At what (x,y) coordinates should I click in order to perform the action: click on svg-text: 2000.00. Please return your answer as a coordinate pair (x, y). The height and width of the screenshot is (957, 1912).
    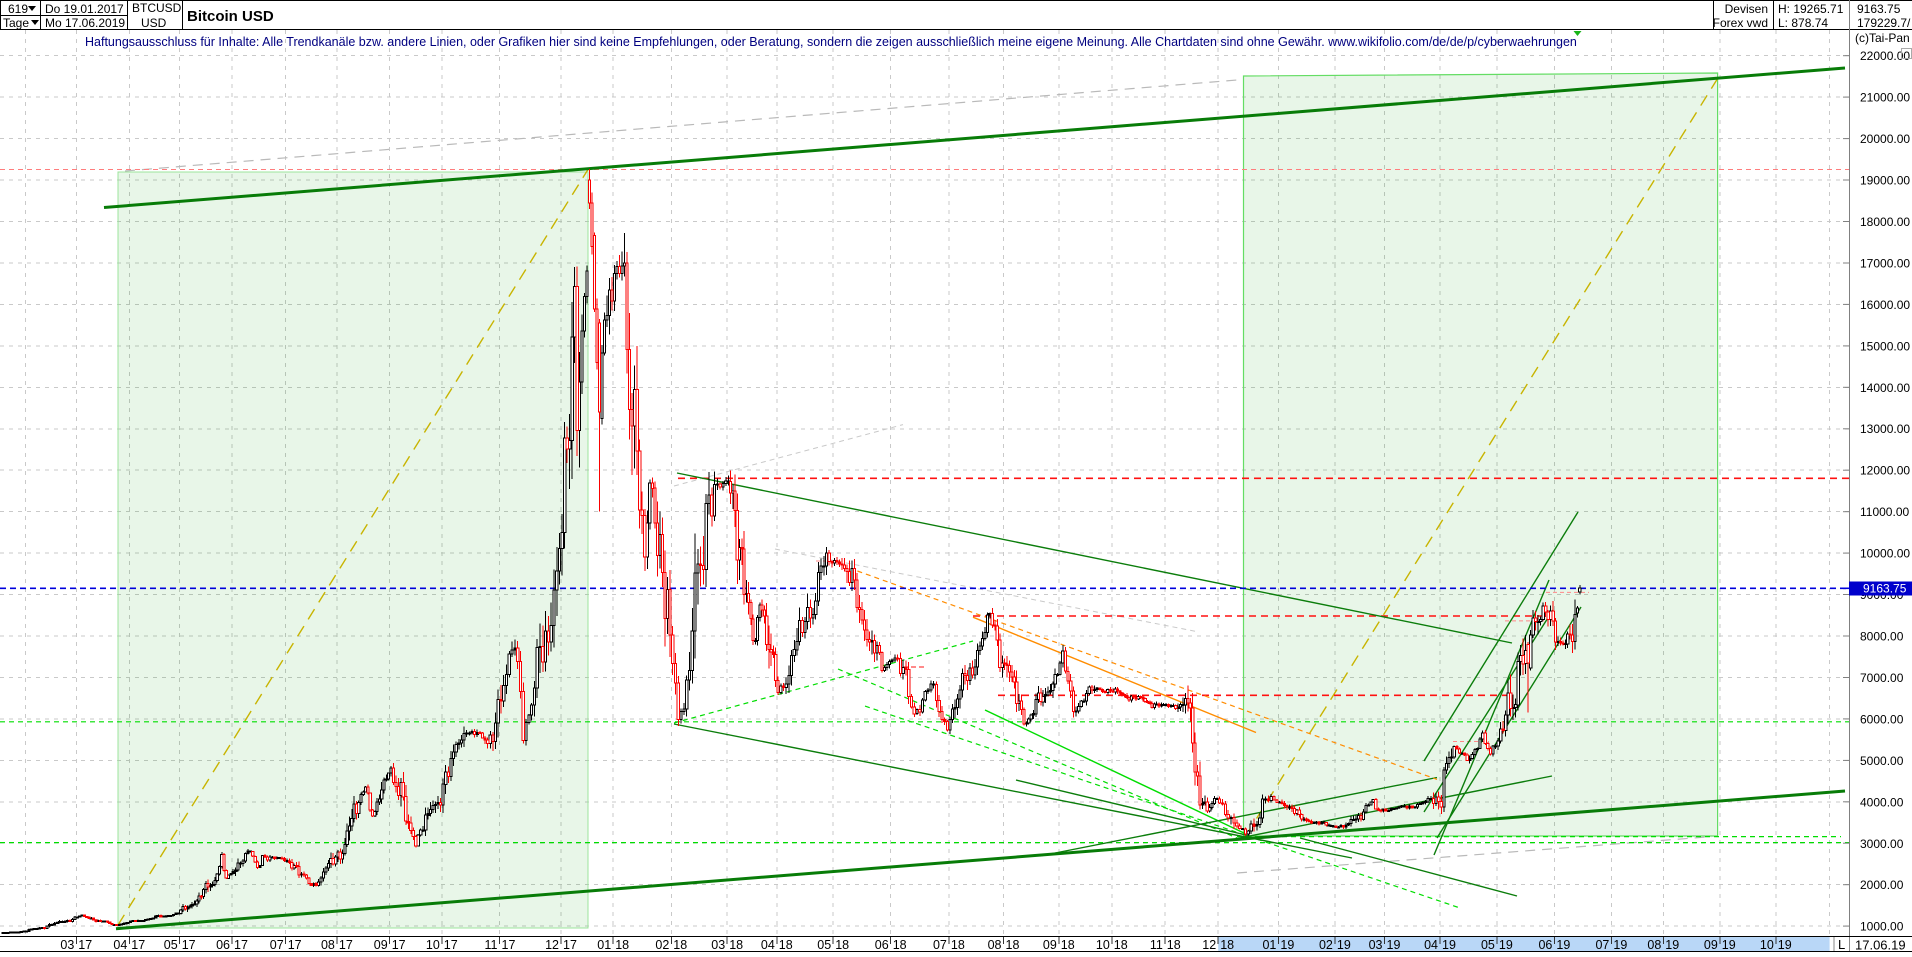
    Looking at the image, I should click on (1882, 885).